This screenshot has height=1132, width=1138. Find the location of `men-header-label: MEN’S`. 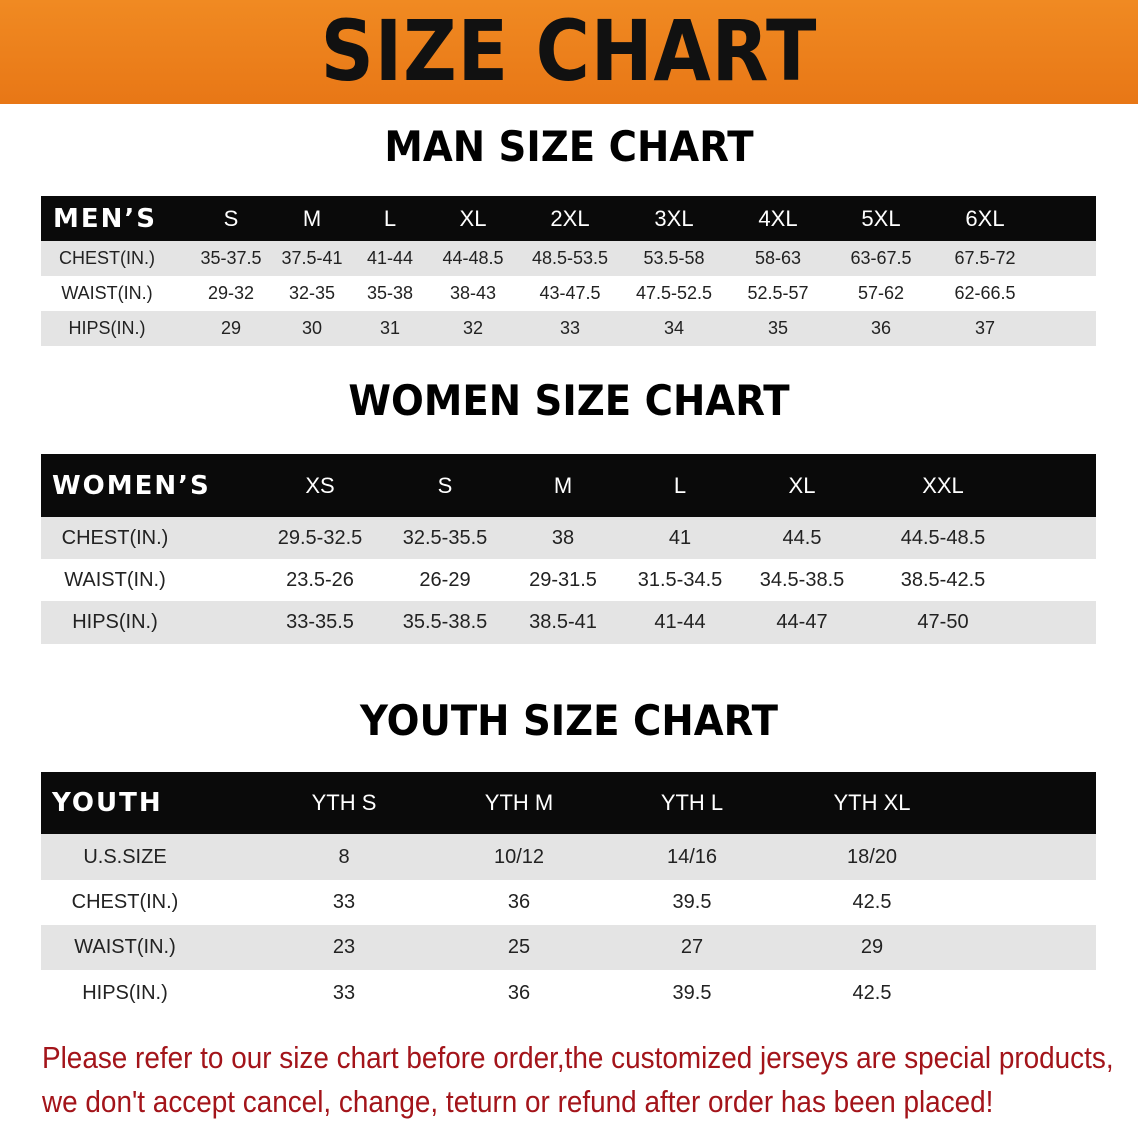

men-header-label: MEN’S is located at coordinates (105, 218).